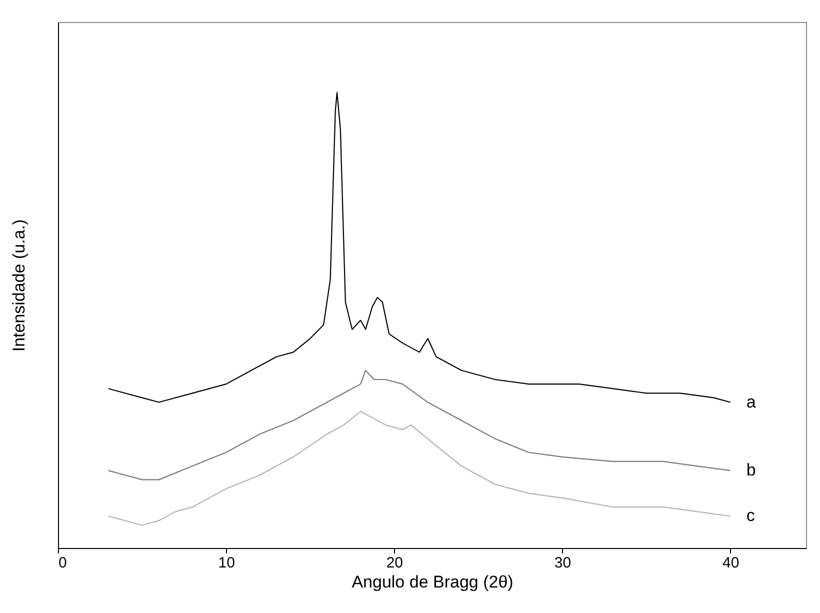 The height and width of the screenshot is (613, 820). Describe the element at coordinates (751, 470) in the screenshot. I see `series-label: b` at that location.